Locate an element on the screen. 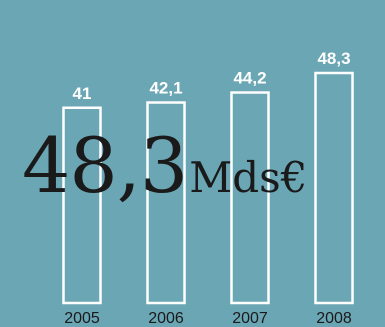 This screenshot has height=327, width=385. value-label-2006: 42,1 is located at coordinates (165, 88).